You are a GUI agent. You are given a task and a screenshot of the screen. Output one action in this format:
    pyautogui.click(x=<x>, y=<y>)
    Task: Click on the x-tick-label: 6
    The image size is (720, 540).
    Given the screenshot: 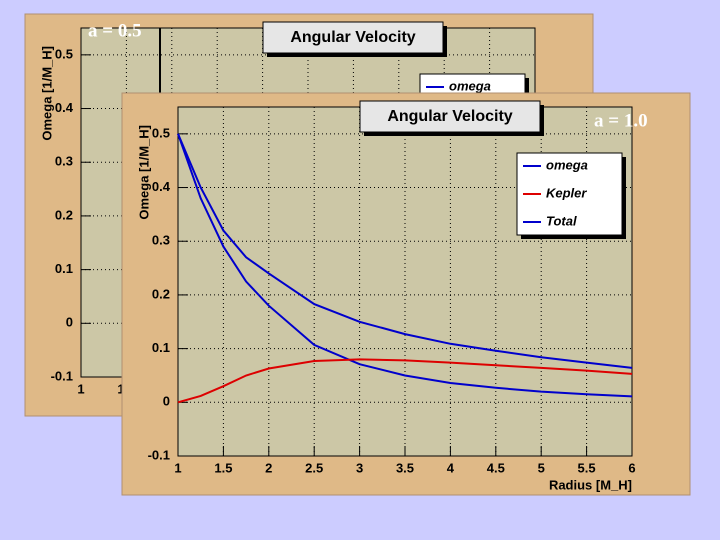 What is the action you would take?
    pyautogui.click(x=631, y=467)
    